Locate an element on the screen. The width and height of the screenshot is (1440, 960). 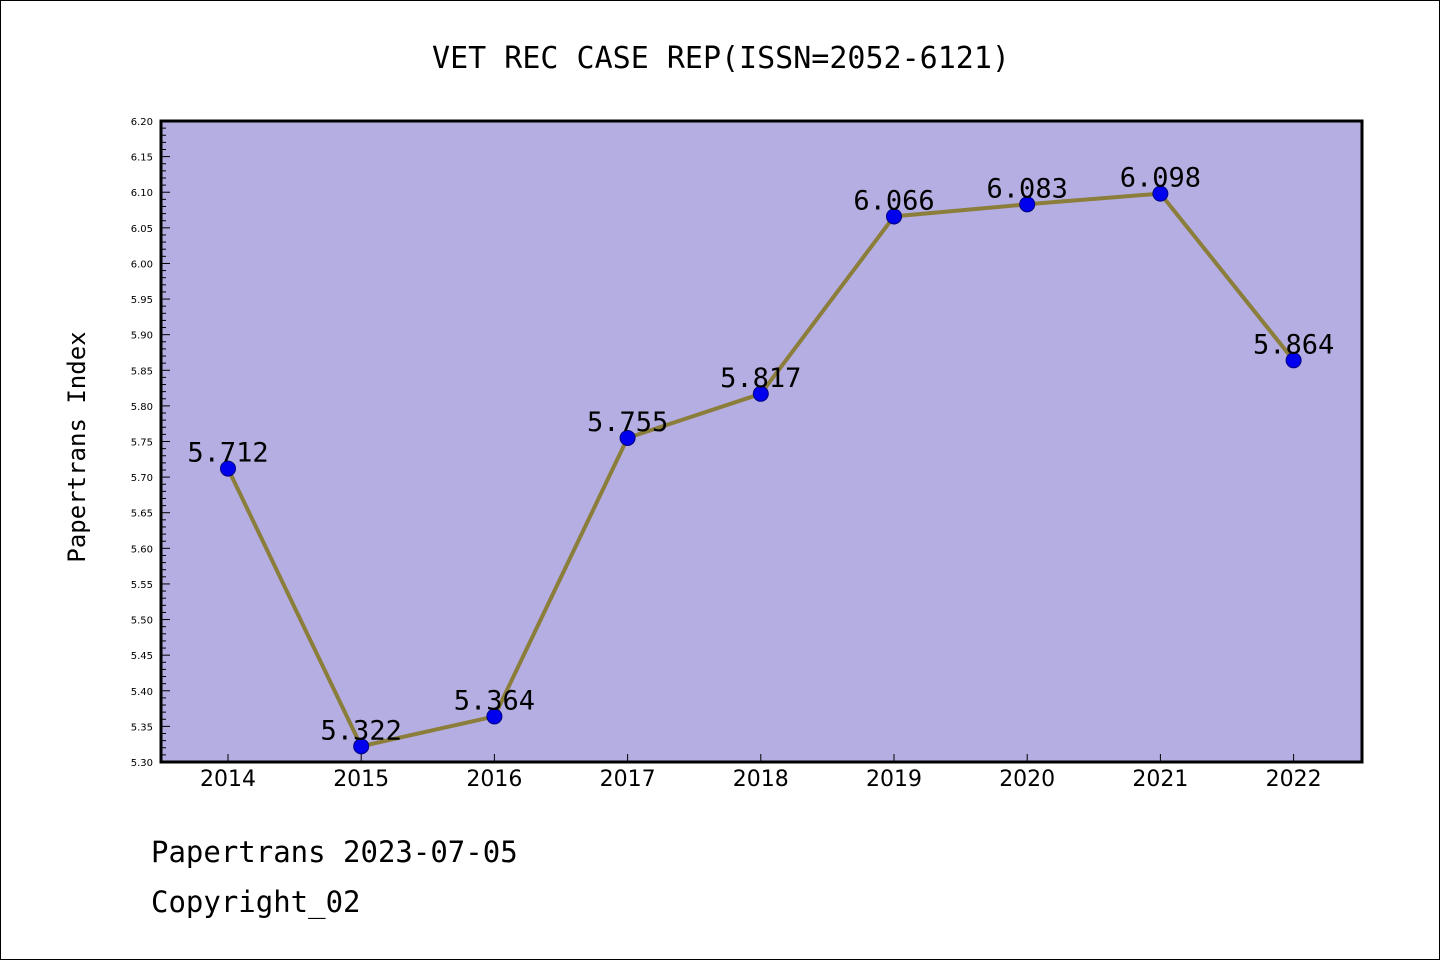
y-tick-label: 5.65 is located at coordinates (142, 514).